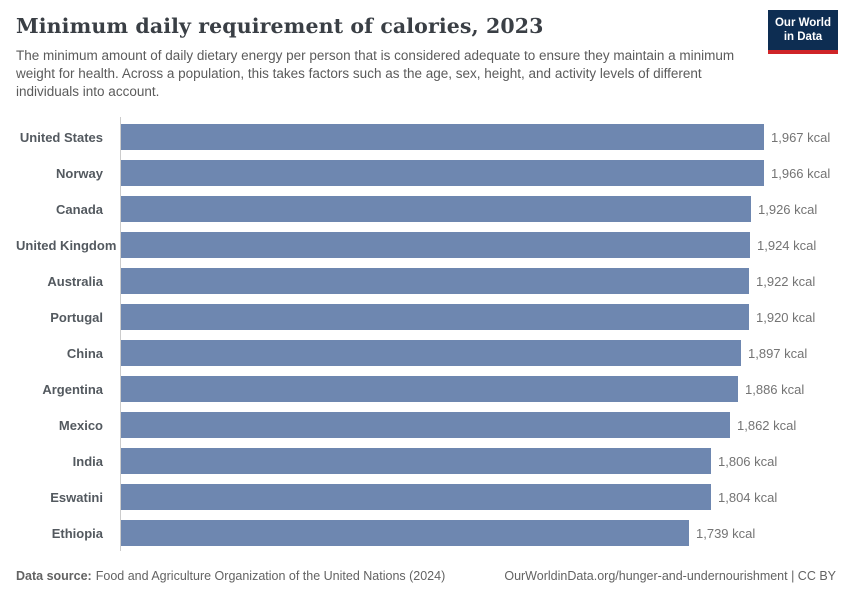  What do you see at coordinates (726, 533) in the screenshot?
I see `value-label: 1,739 kcal` at bounding box center [726, 533].